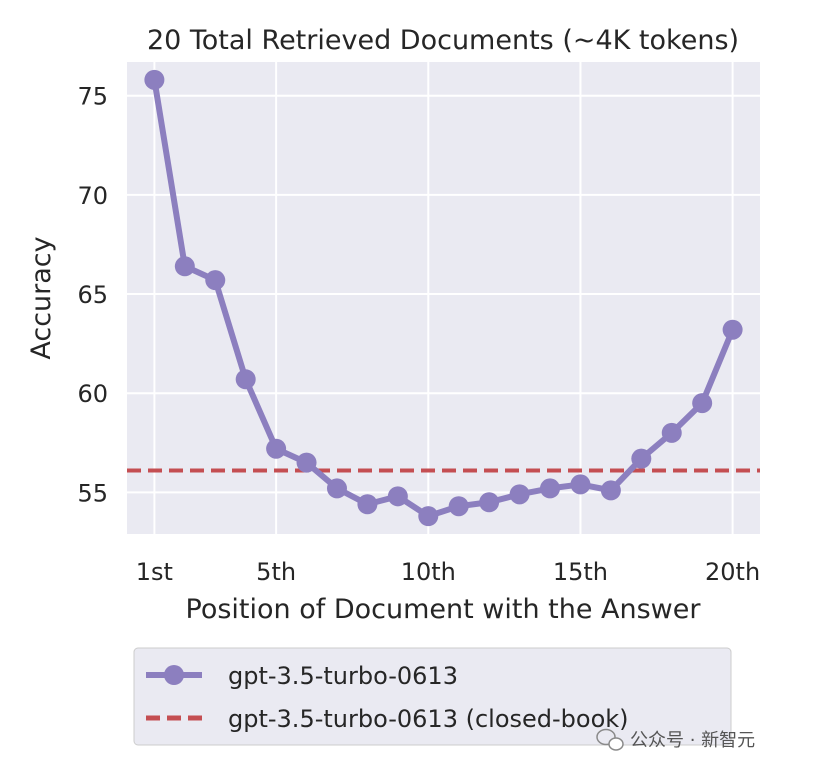  I want to click on y-tick-label-3: 65, so click(92, 295).